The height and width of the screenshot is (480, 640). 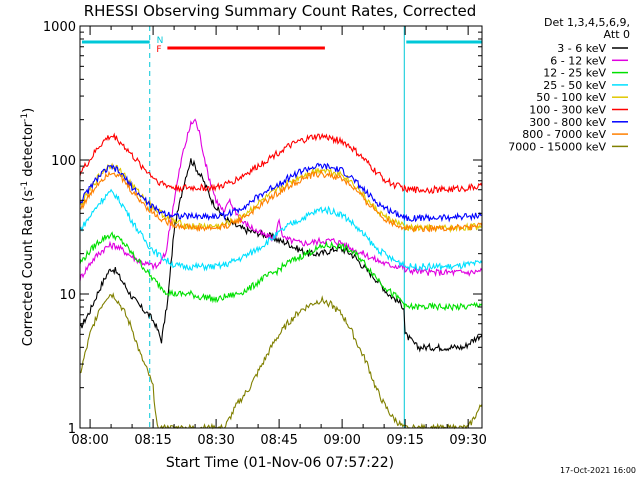 I want to click on y-label-text: Corrected Count Rate (s, so click(x=28, y=268).